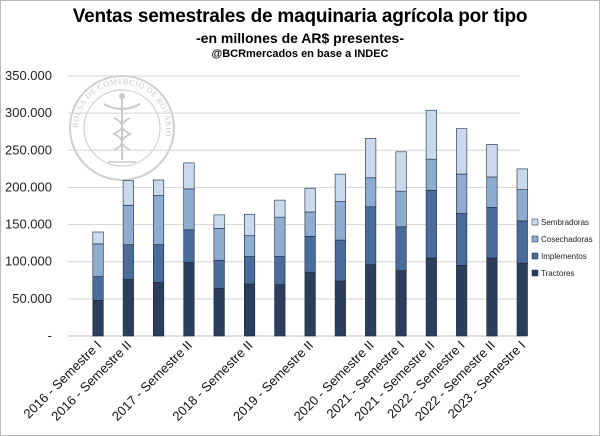  I want to click on y-tick-label: 150.000, so click(28, 224).